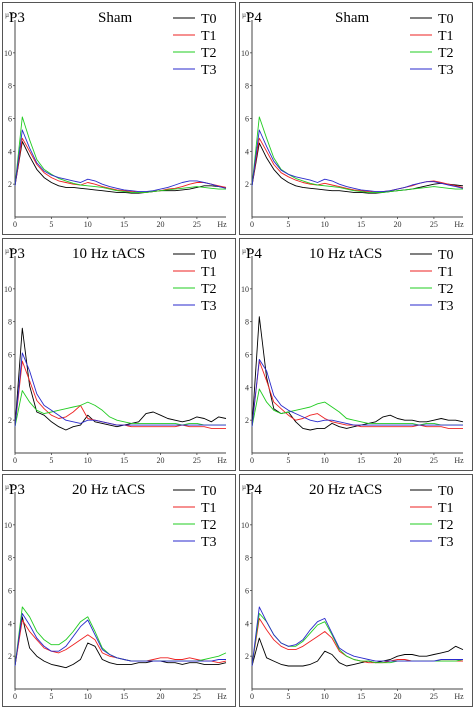 This screenshot has width=474, height=708. I want to click on panel-title: 10 Hz tACS, so click(345, 254).